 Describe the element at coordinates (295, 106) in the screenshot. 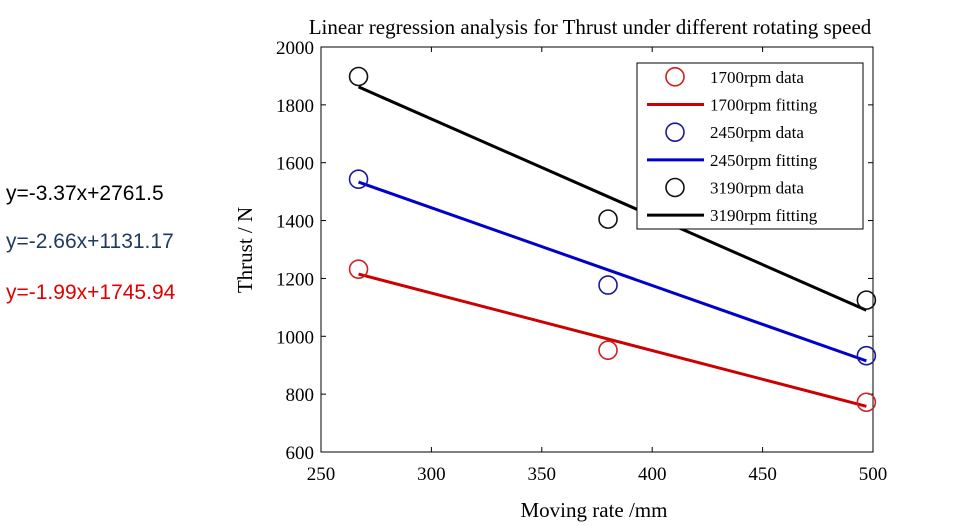

I see `y-tick-label: 1800` at that location.